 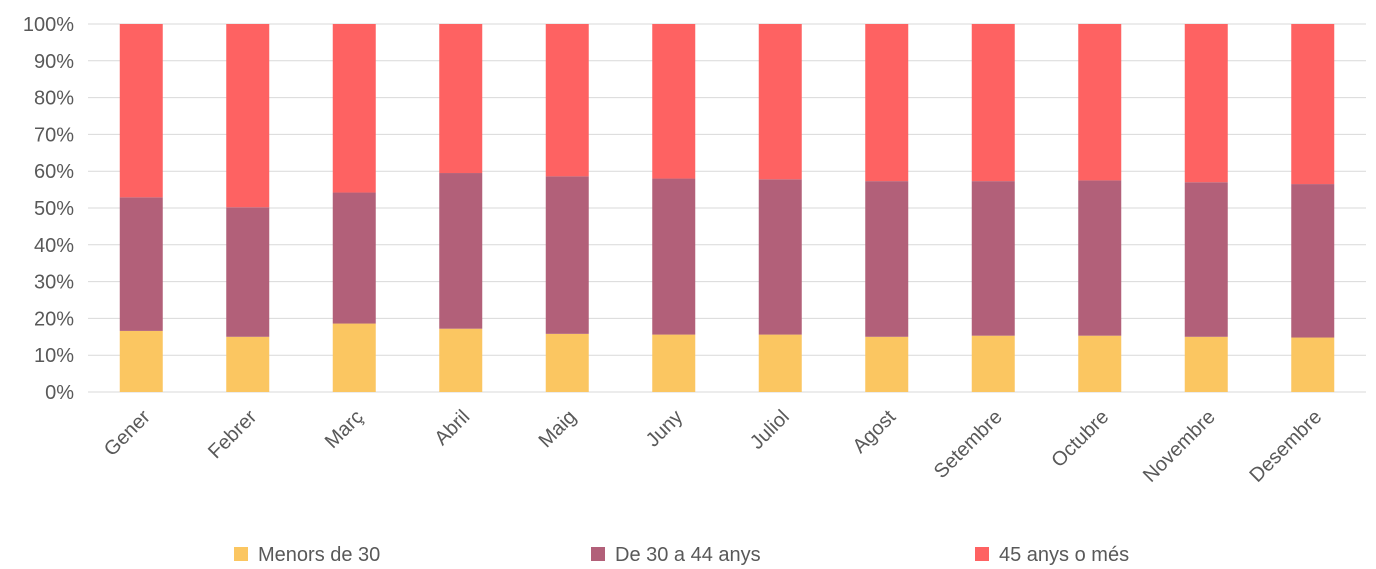 I want to click on x-category-label: Desembre, so click(x=1285, y=446).